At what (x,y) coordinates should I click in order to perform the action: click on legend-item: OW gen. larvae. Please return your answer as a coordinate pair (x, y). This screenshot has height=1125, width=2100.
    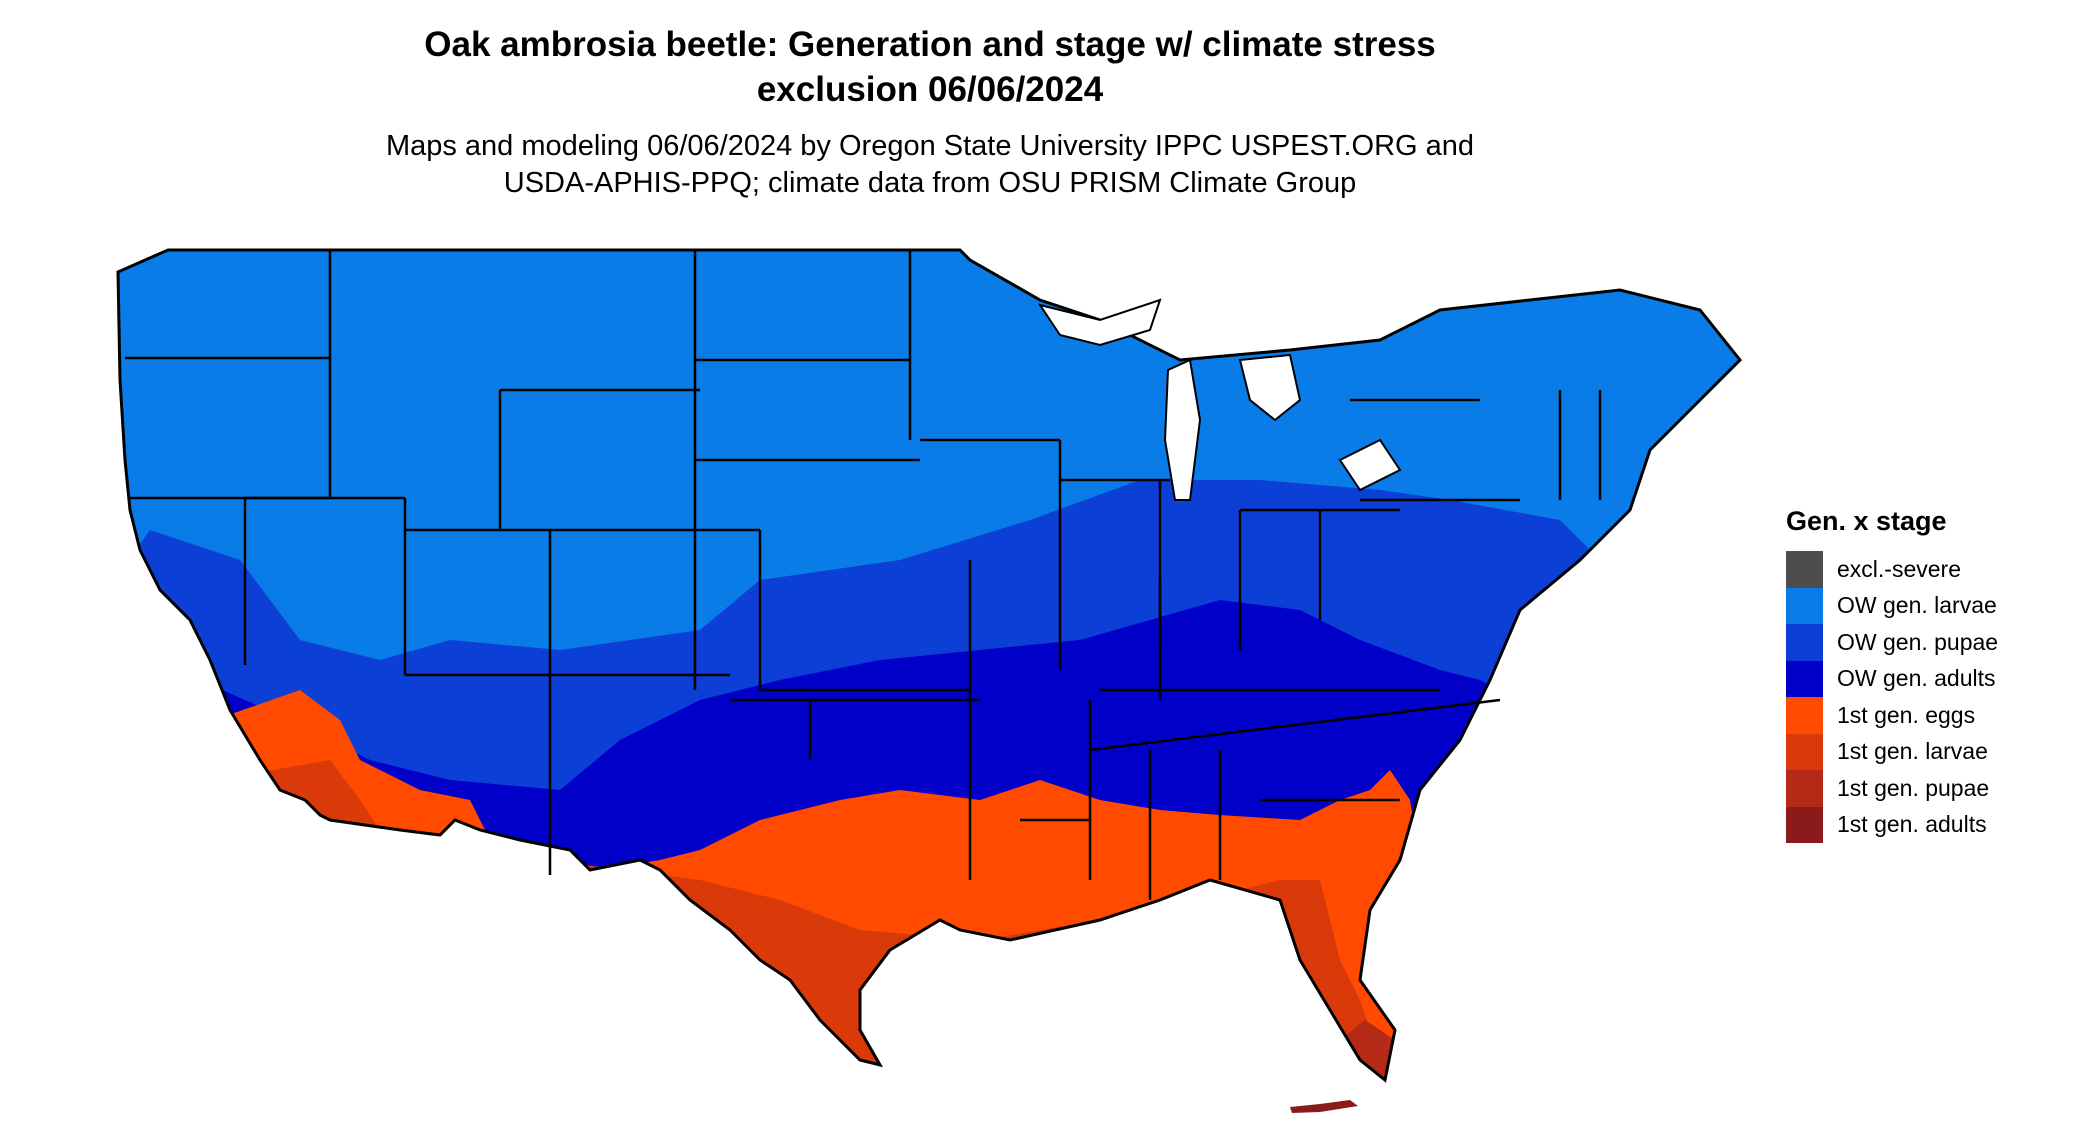
    Looking at the image, I should click on (1916, 605).